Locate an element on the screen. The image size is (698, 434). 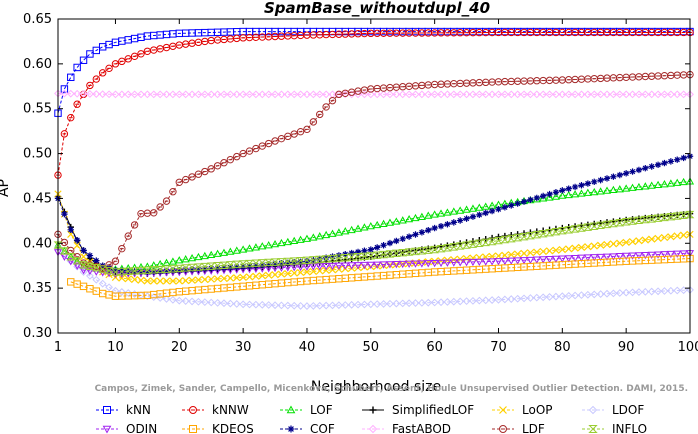
x-tick-label: 10 is located at coordinates (115, 347).